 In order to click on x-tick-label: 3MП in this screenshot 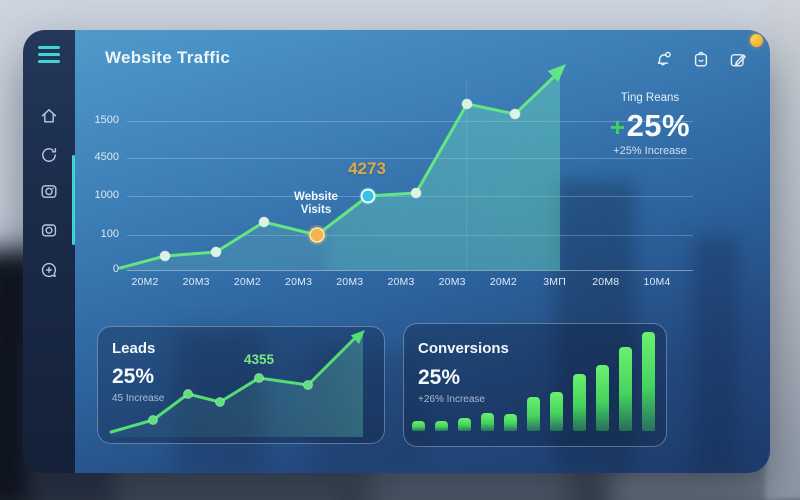, I will do `click(554, 282)`.